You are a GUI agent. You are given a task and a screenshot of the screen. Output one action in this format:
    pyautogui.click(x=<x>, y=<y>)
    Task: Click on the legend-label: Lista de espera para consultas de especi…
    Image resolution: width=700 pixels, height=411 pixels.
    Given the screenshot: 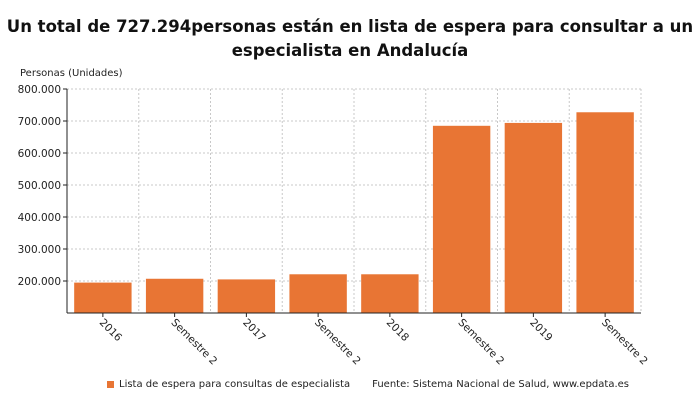 What is the action you would take?
    pyautogui.click(x=235, y=384)
    